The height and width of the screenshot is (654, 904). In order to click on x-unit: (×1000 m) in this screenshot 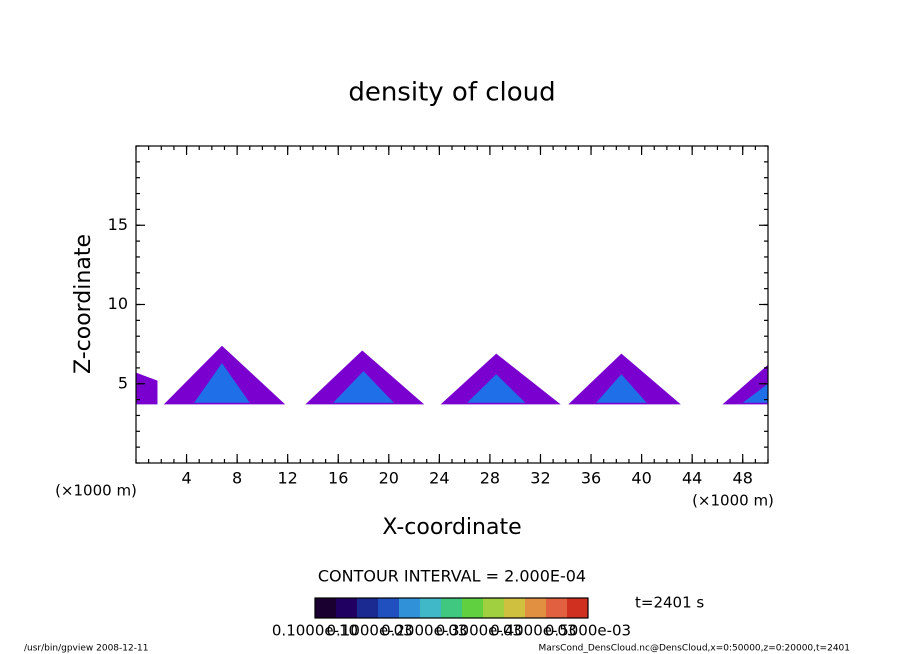, I will do `click(733, 501)`.